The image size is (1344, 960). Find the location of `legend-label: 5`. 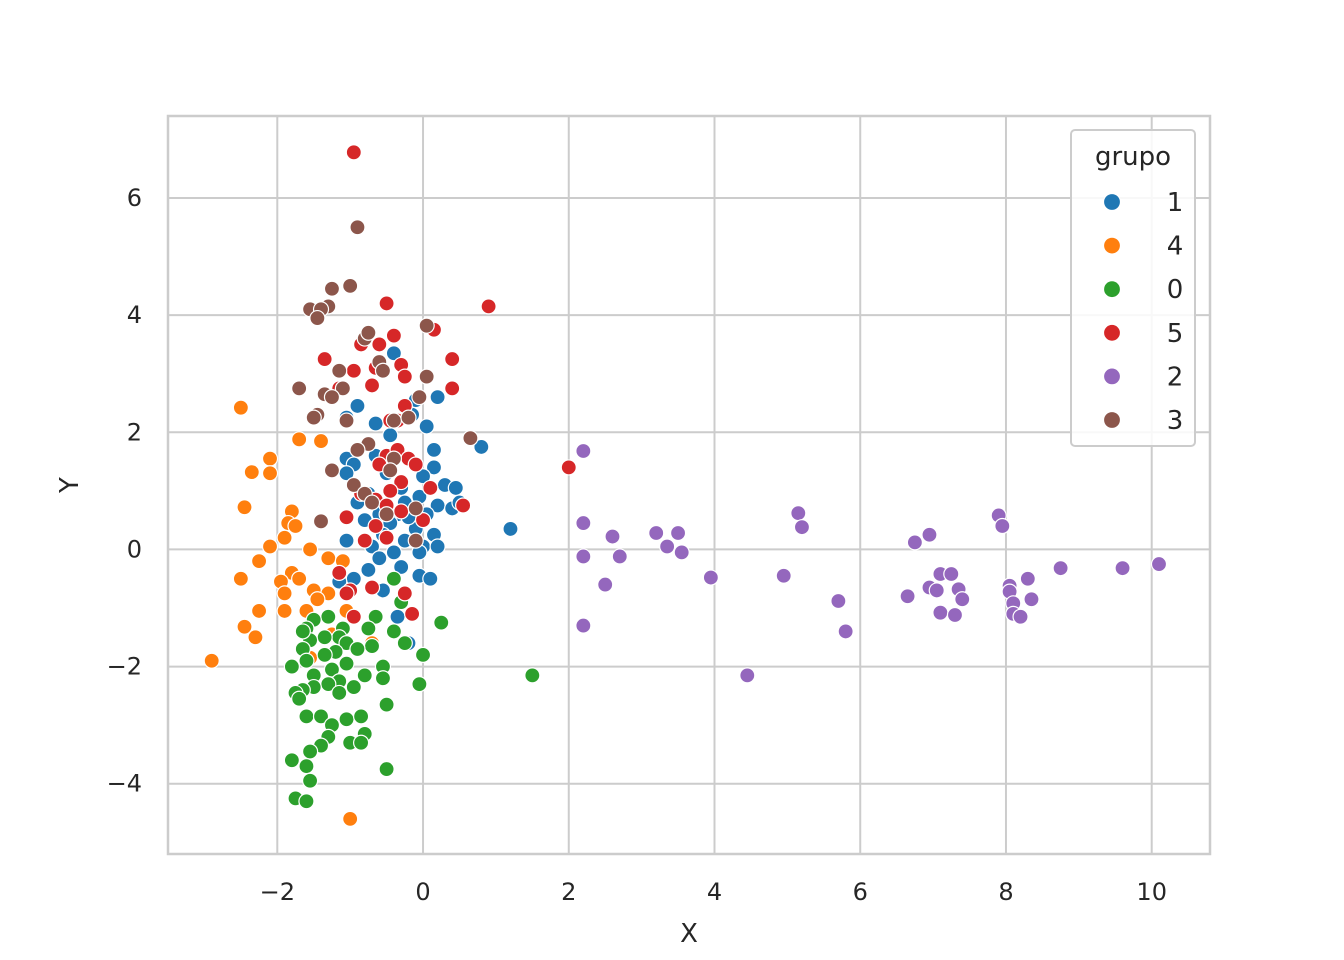

legend-label: 5 is located at coordinates (1175, 334).